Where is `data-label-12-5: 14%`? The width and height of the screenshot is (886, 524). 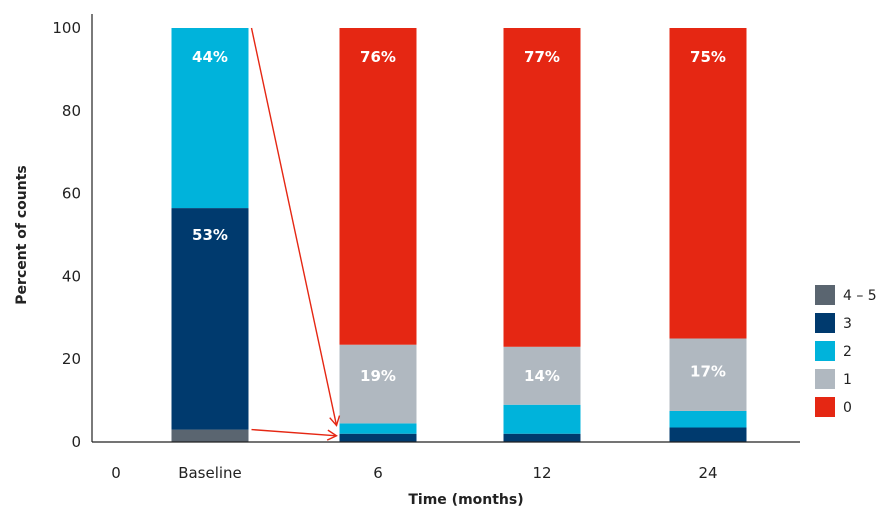 data-label-12-5: 14% is located at coordinates (542, 376).